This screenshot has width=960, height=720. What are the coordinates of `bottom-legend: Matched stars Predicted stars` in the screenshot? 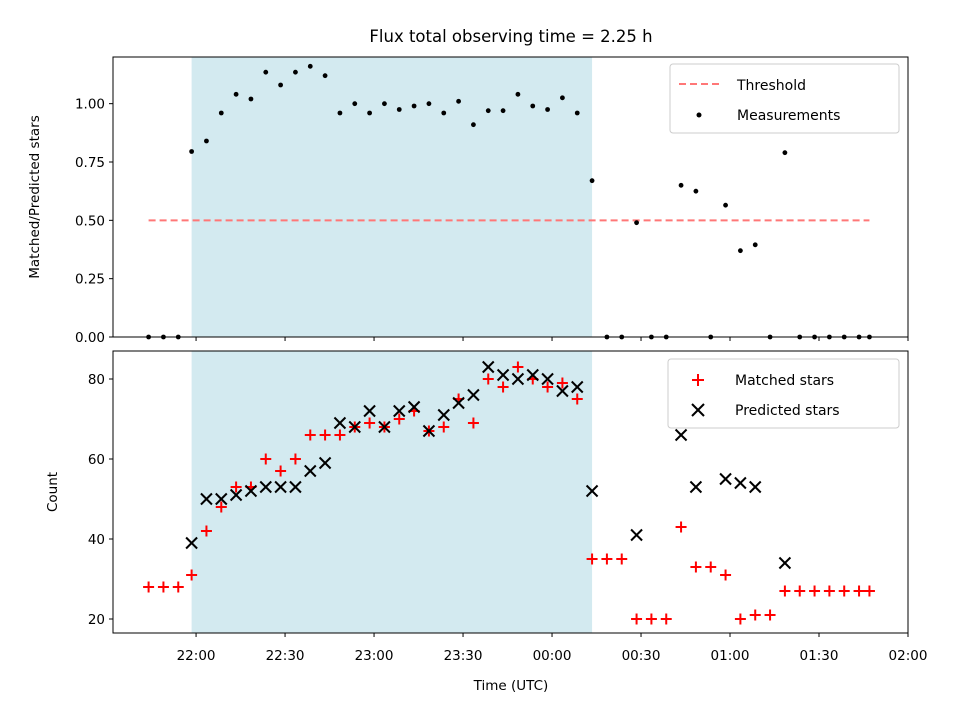 It's located at (783, 393).